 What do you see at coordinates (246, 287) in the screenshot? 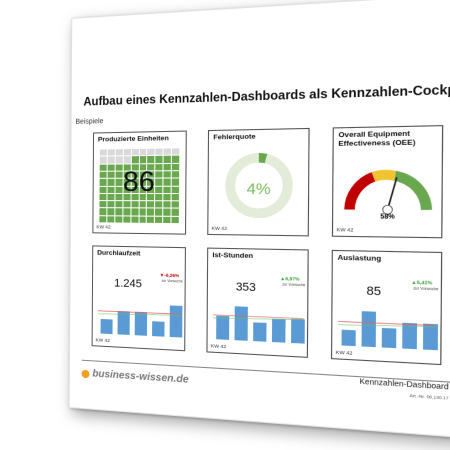
I see `kpi-value: 353` at bounding box center [246, 287].